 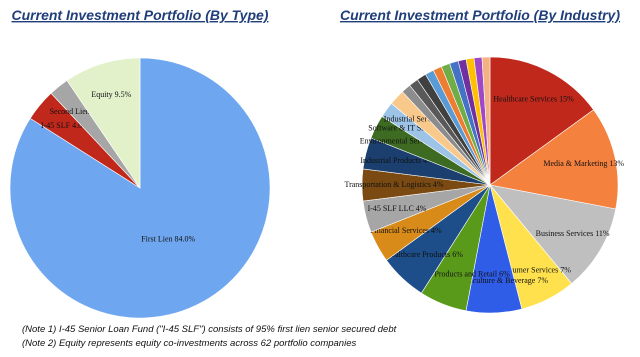 I want to click on slice-category: First Lien, so click(x=156, y=238).